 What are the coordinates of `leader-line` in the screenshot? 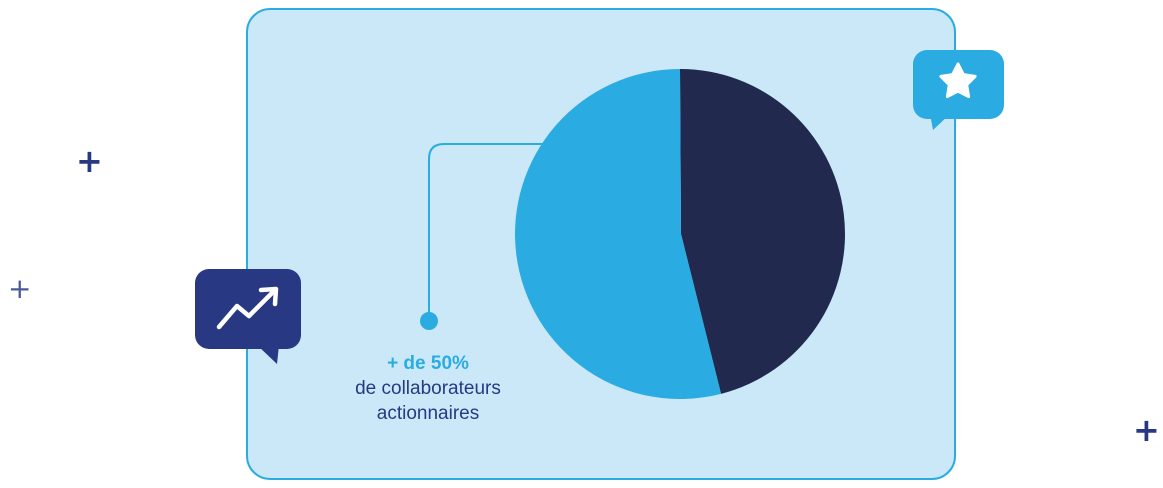 It's located at (485, 230).